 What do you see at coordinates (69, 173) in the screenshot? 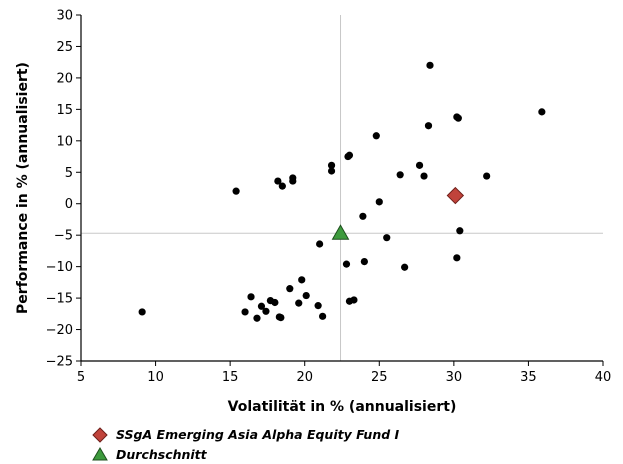
I see `y-tick-label: 5` at bounding box center [69, 173].